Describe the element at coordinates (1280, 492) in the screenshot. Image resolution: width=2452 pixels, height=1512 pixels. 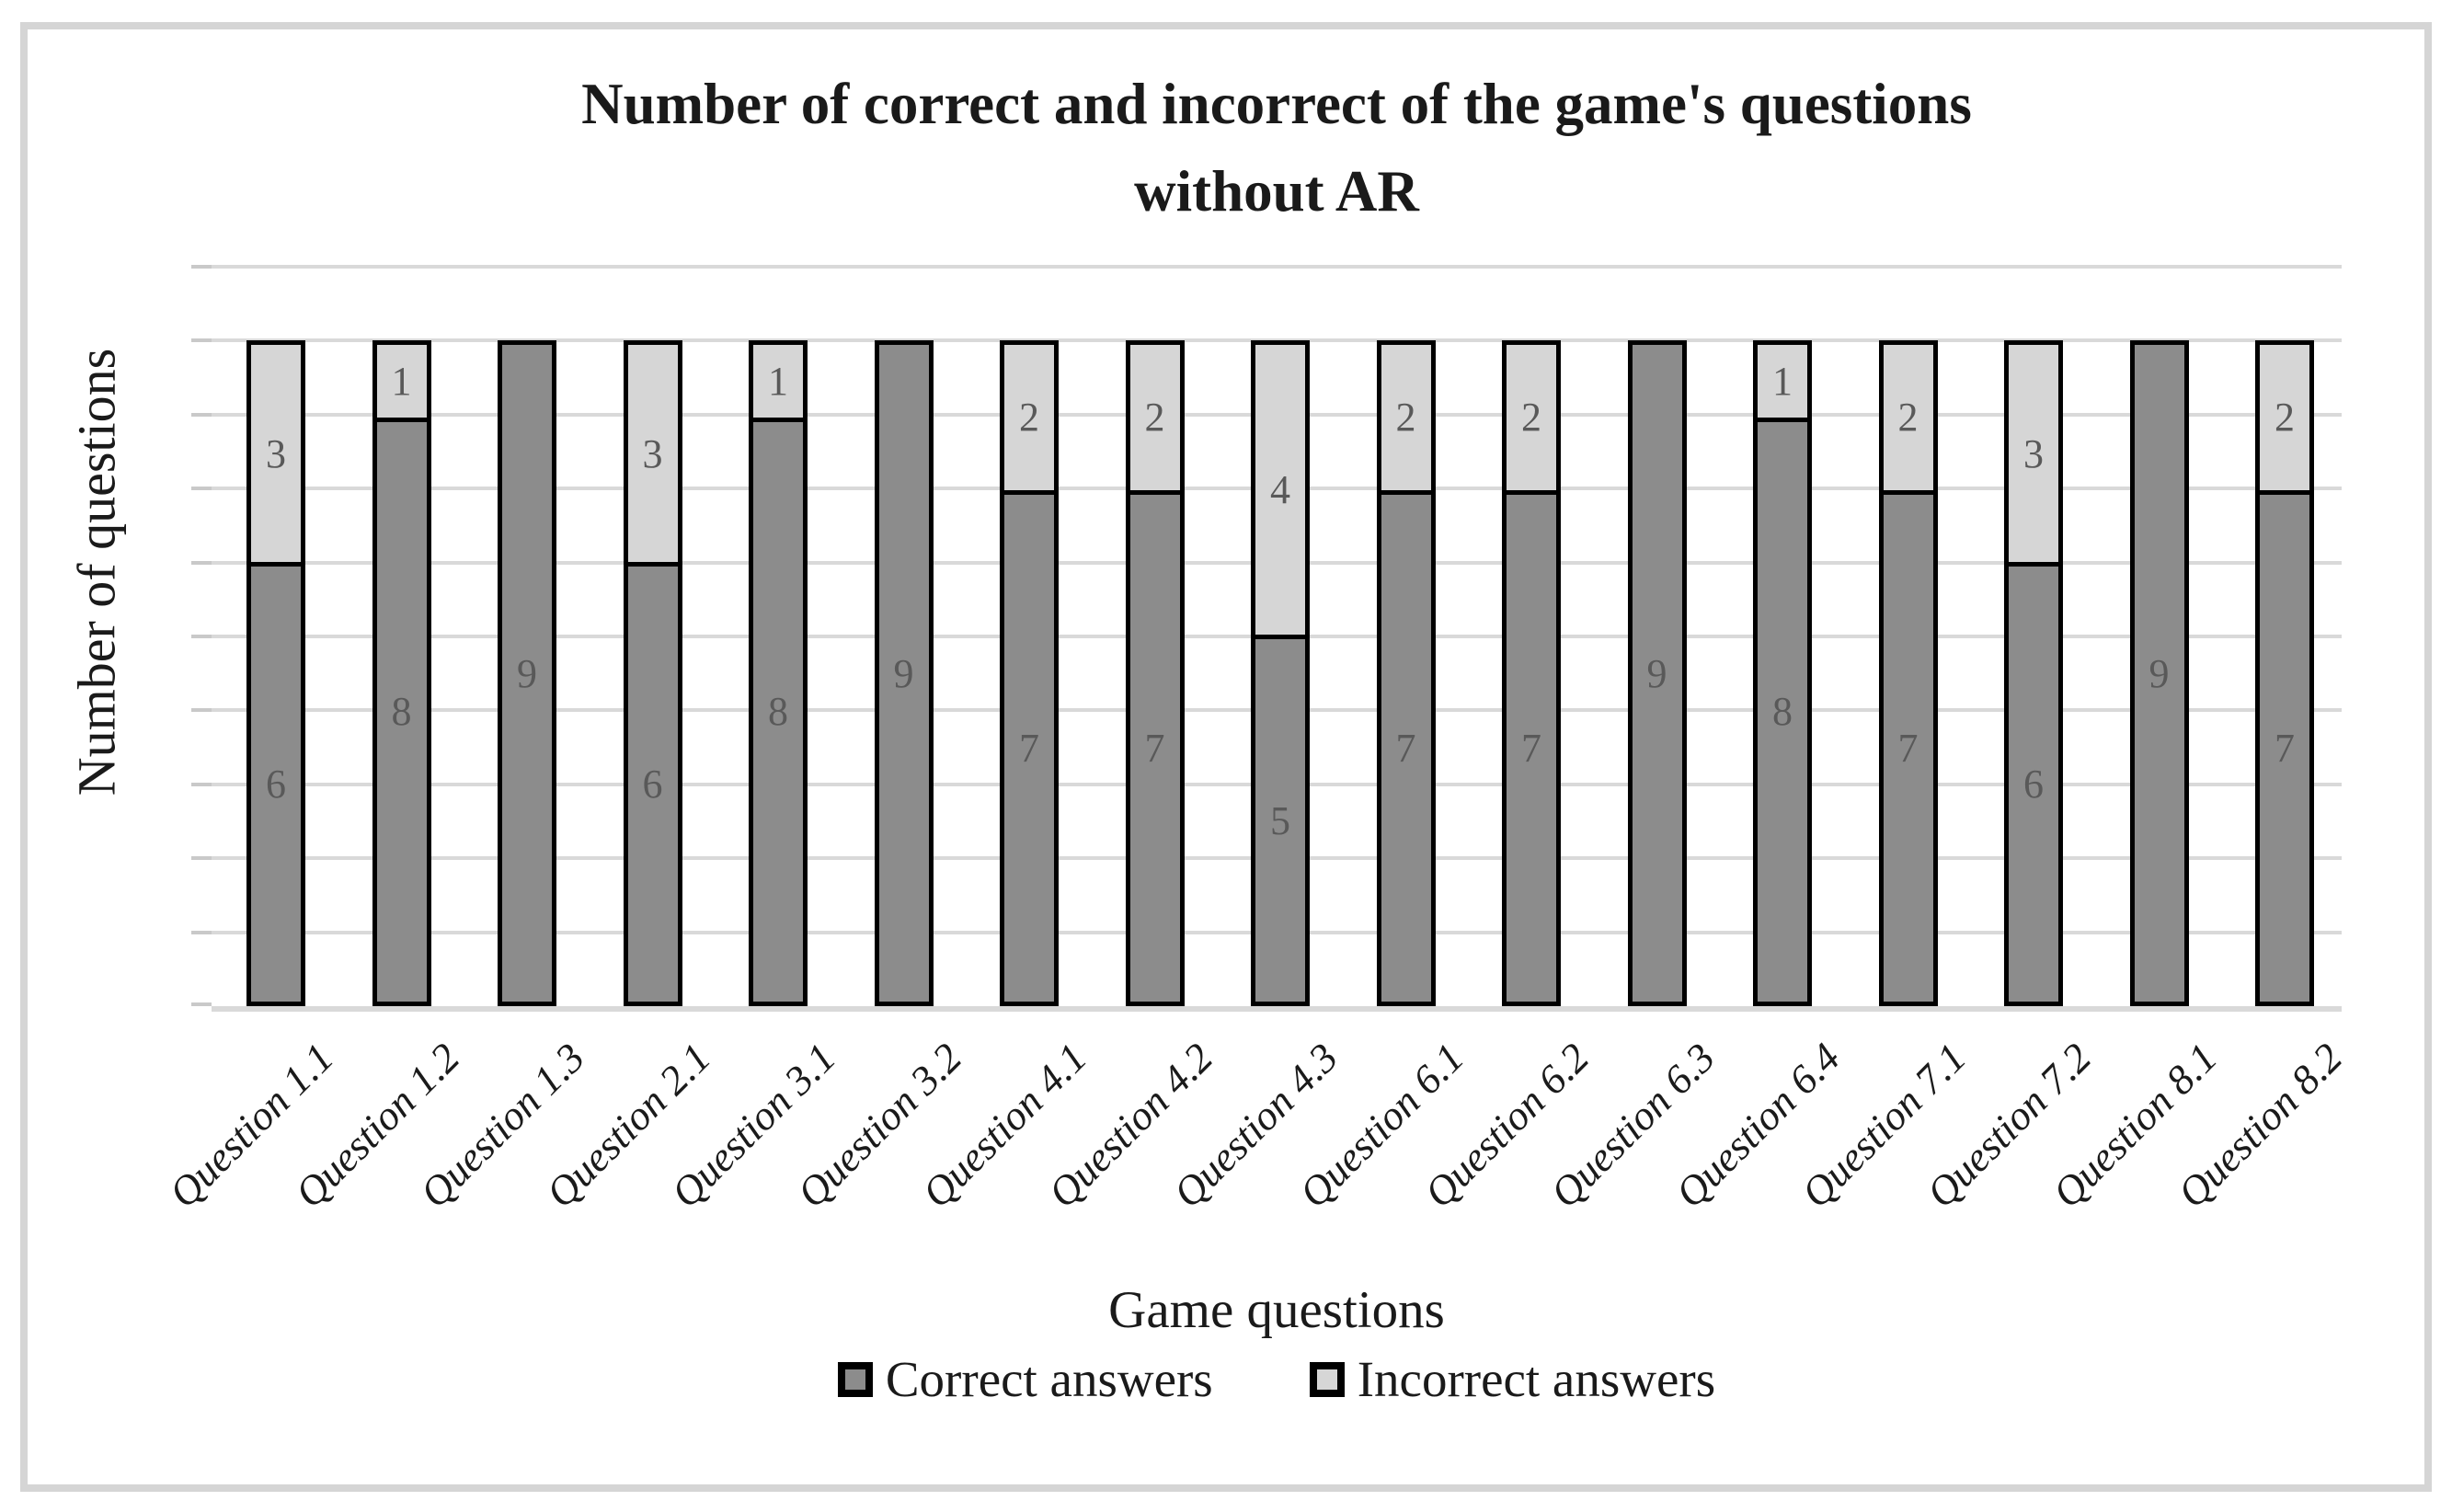
I see `incorrect-segment: 4` at that location.